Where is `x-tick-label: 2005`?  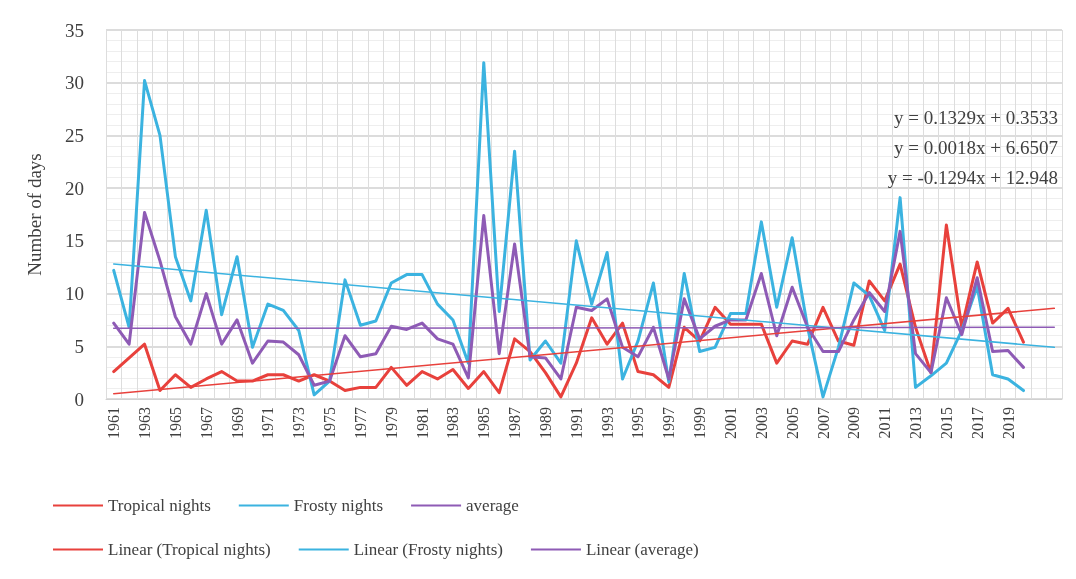
x-tick-label: 2005 is located at coordinates (792, 423).